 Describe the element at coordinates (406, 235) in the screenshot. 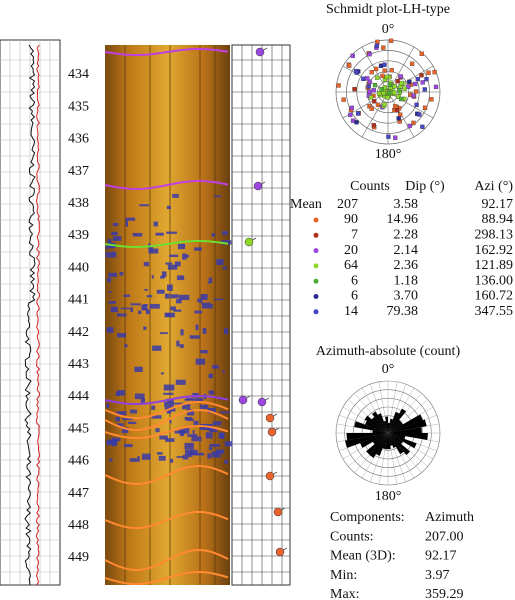

I see `row-dip: 2.28` at that location.